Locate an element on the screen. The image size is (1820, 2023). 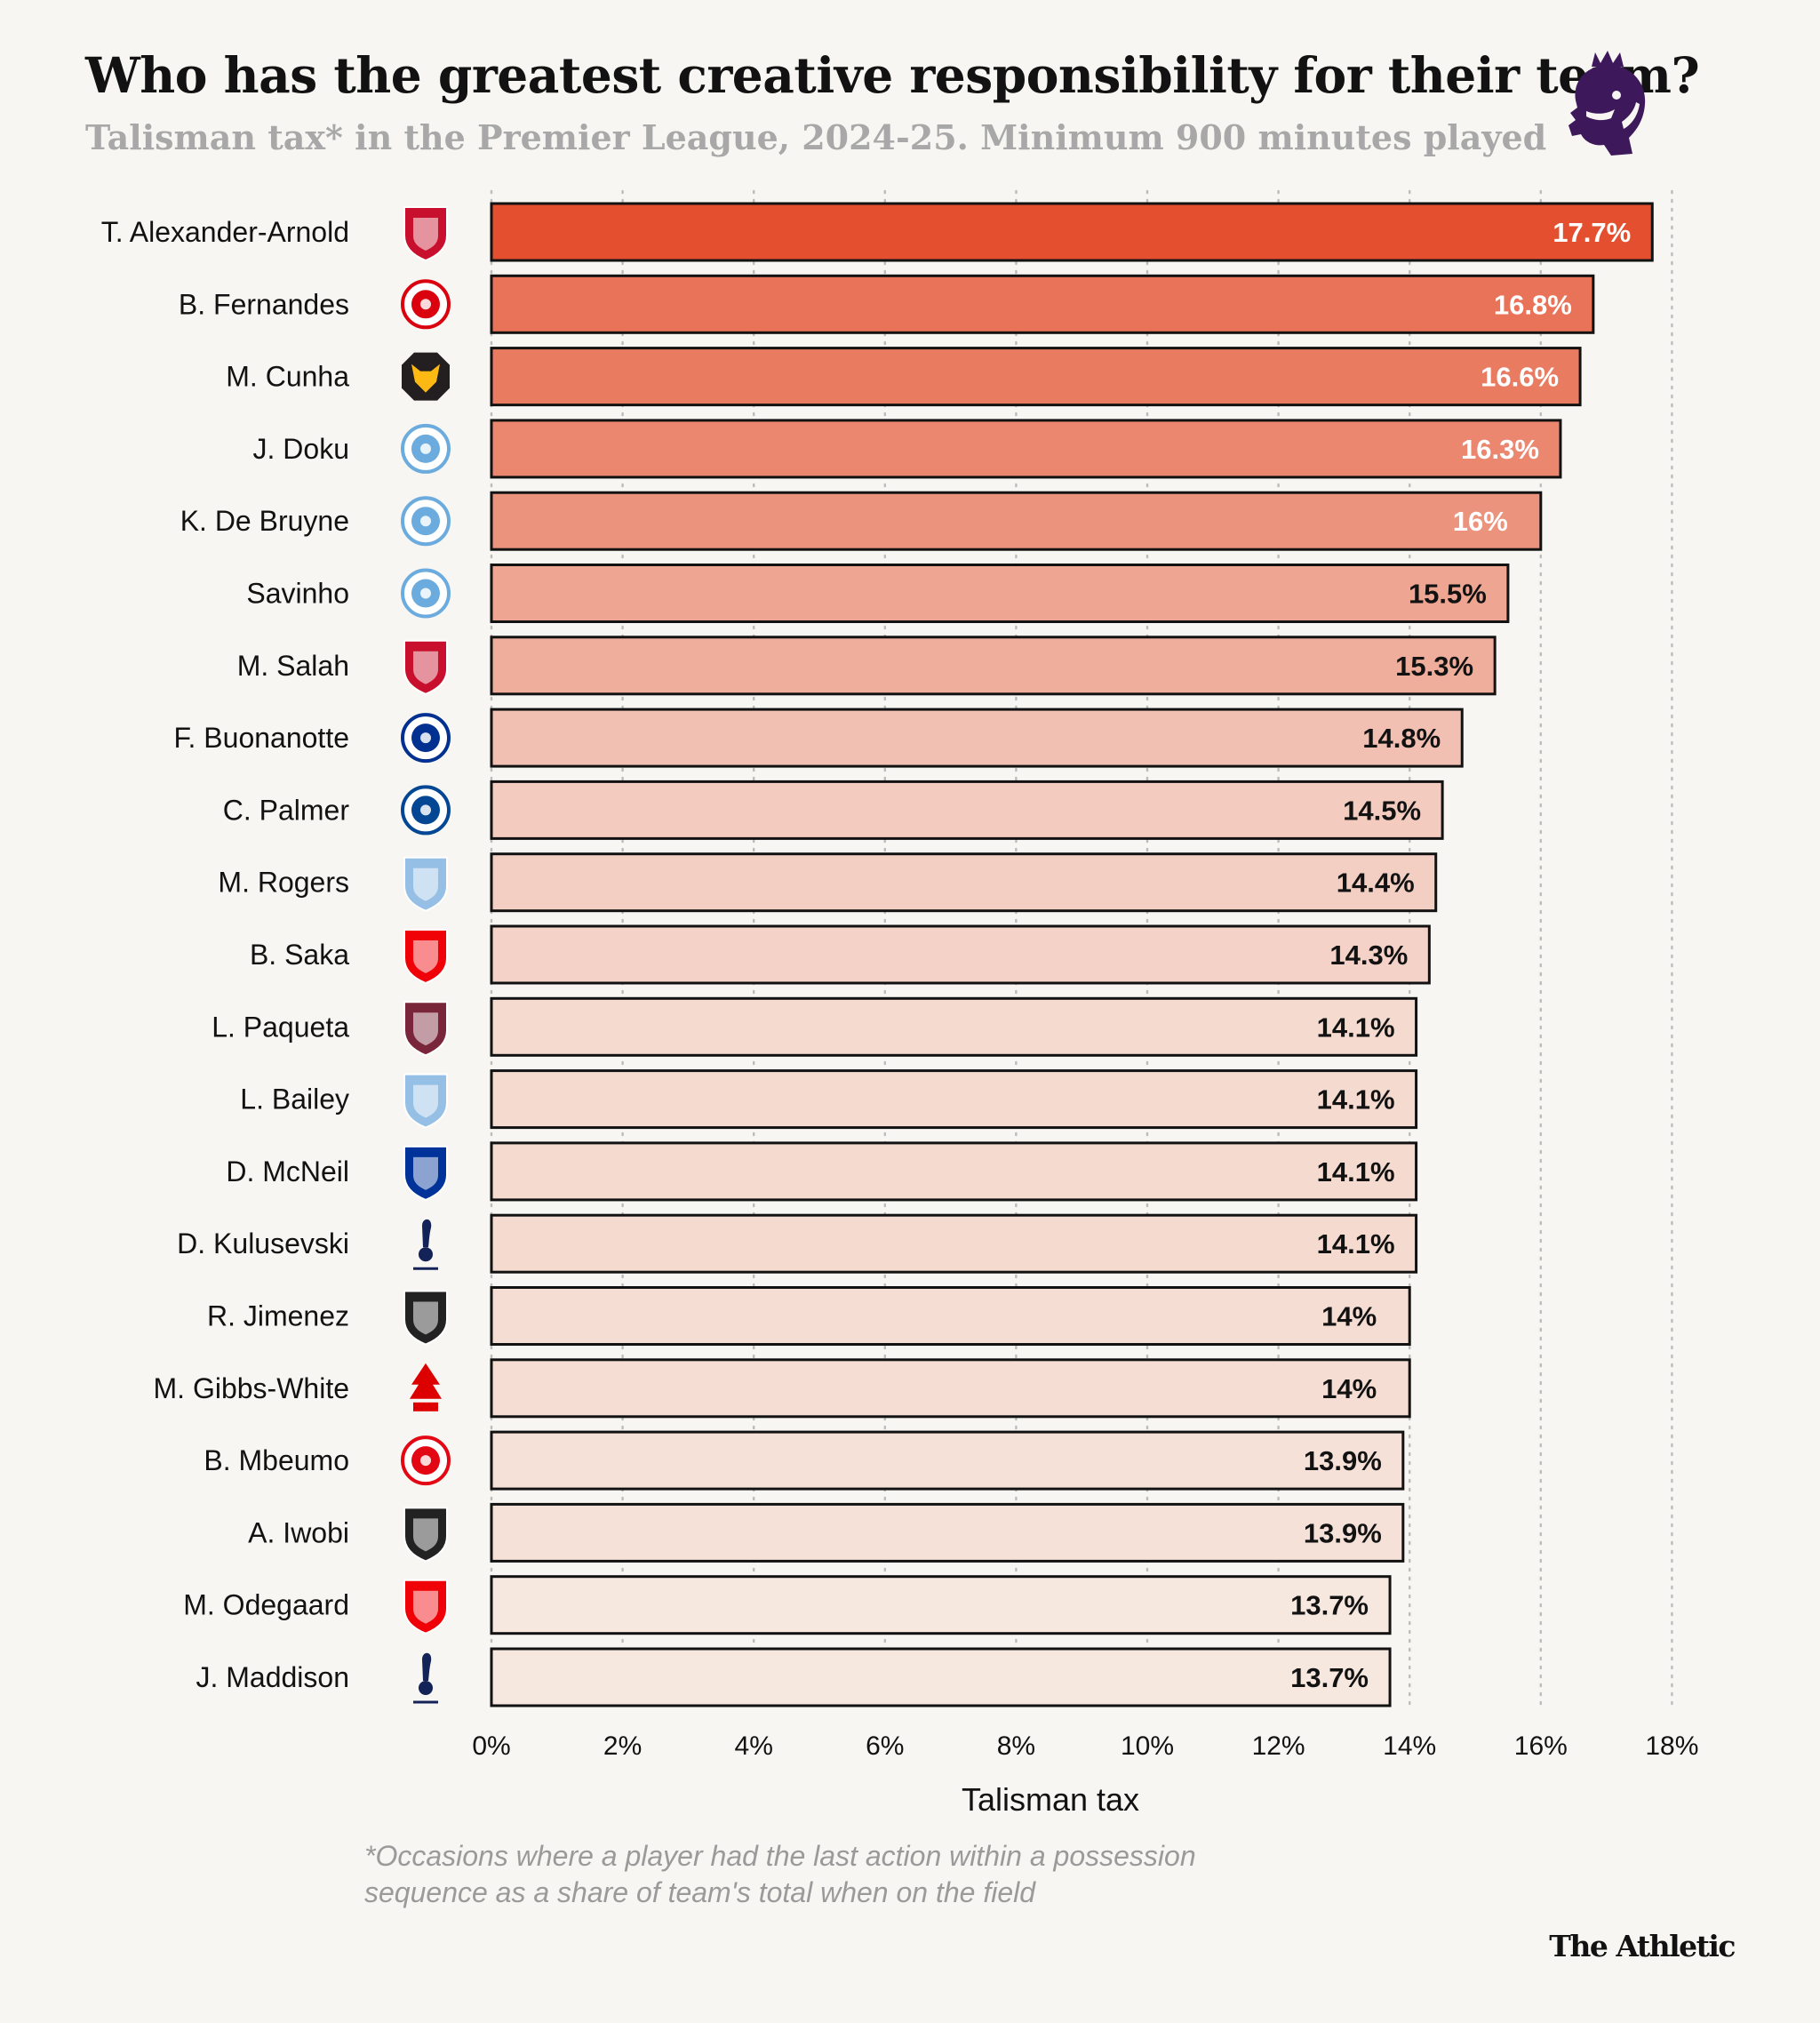
player-label: D. Kulusevski is located at coordinates (263, 1243).